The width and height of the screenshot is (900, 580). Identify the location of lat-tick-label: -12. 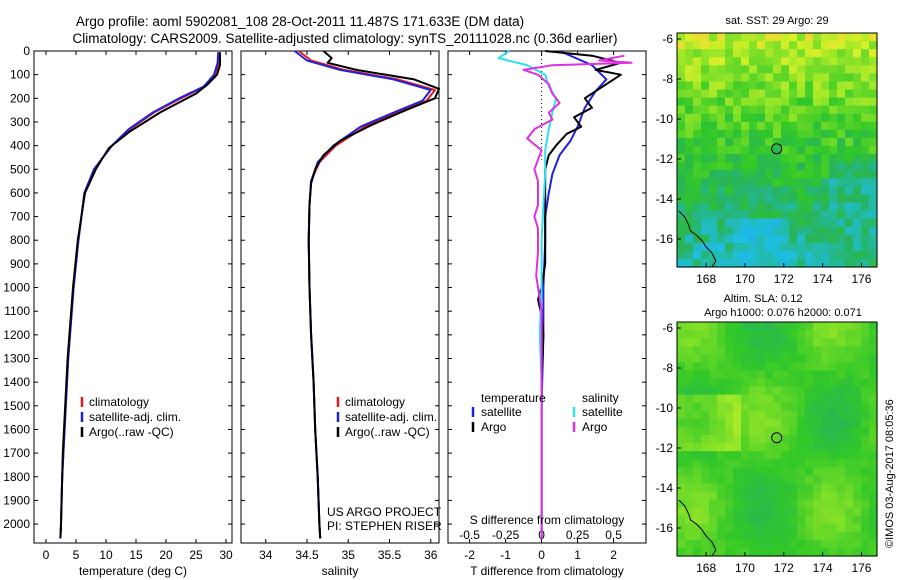
(665, 448).